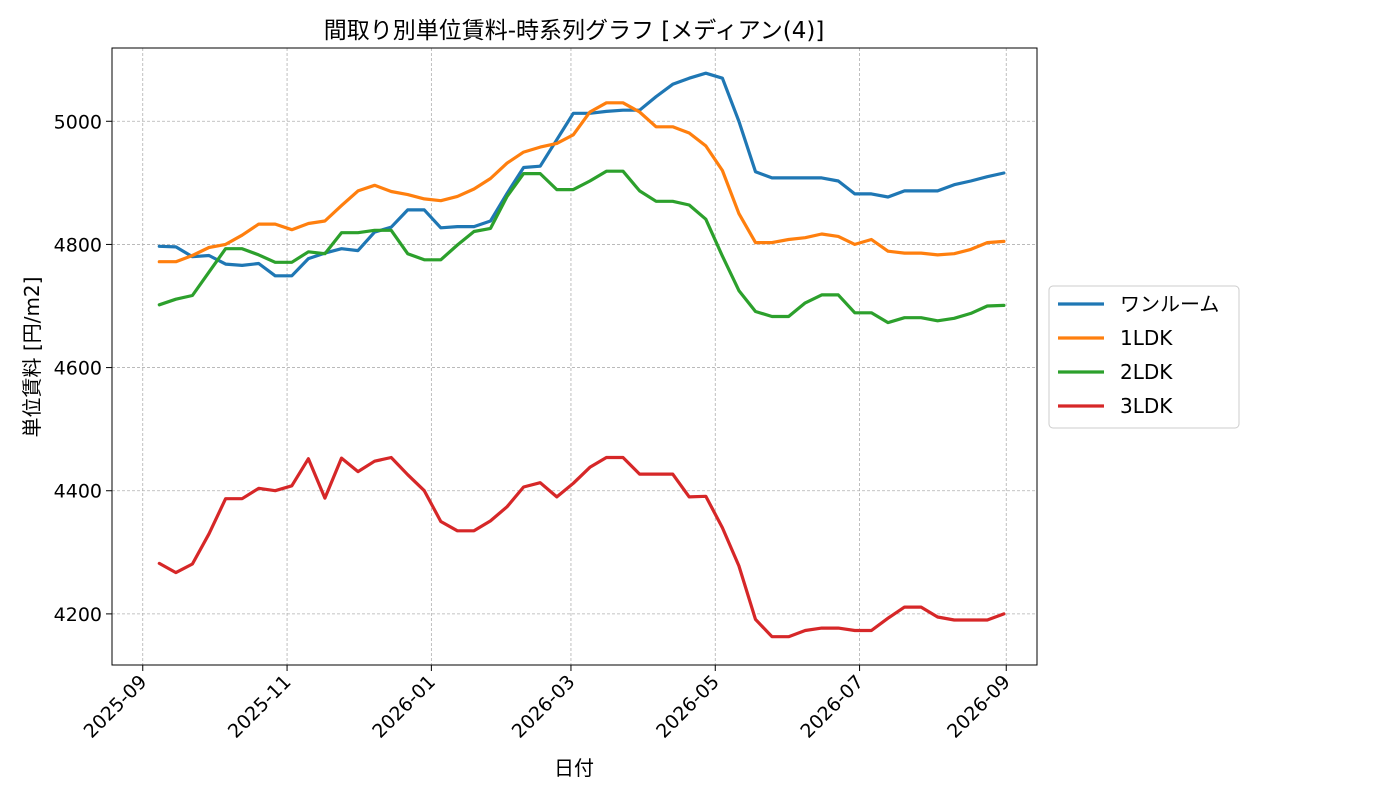 This screenshot has height=804, width=1400. What do you see at coordinates (404, 707) in the screenshot?
I see `x-tick-label: 2026-01` at bounding box center [404, 707].